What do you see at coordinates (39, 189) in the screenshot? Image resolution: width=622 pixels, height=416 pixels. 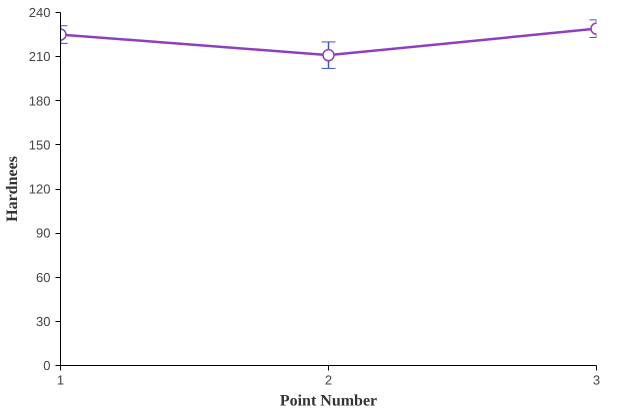 I see `y-tick-label: 120` at bounding box center [39, 189].